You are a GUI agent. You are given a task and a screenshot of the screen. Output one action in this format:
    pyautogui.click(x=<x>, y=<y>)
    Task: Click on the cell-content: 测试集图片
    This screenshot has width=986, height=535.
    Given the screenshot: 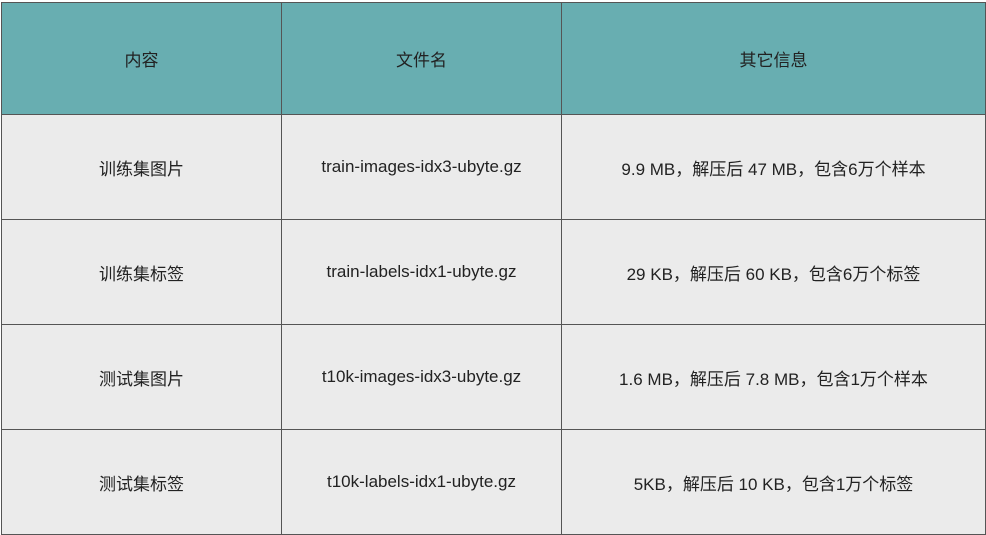 What is the action you would take?
    pyautogui.click(x=141, y=377)
    